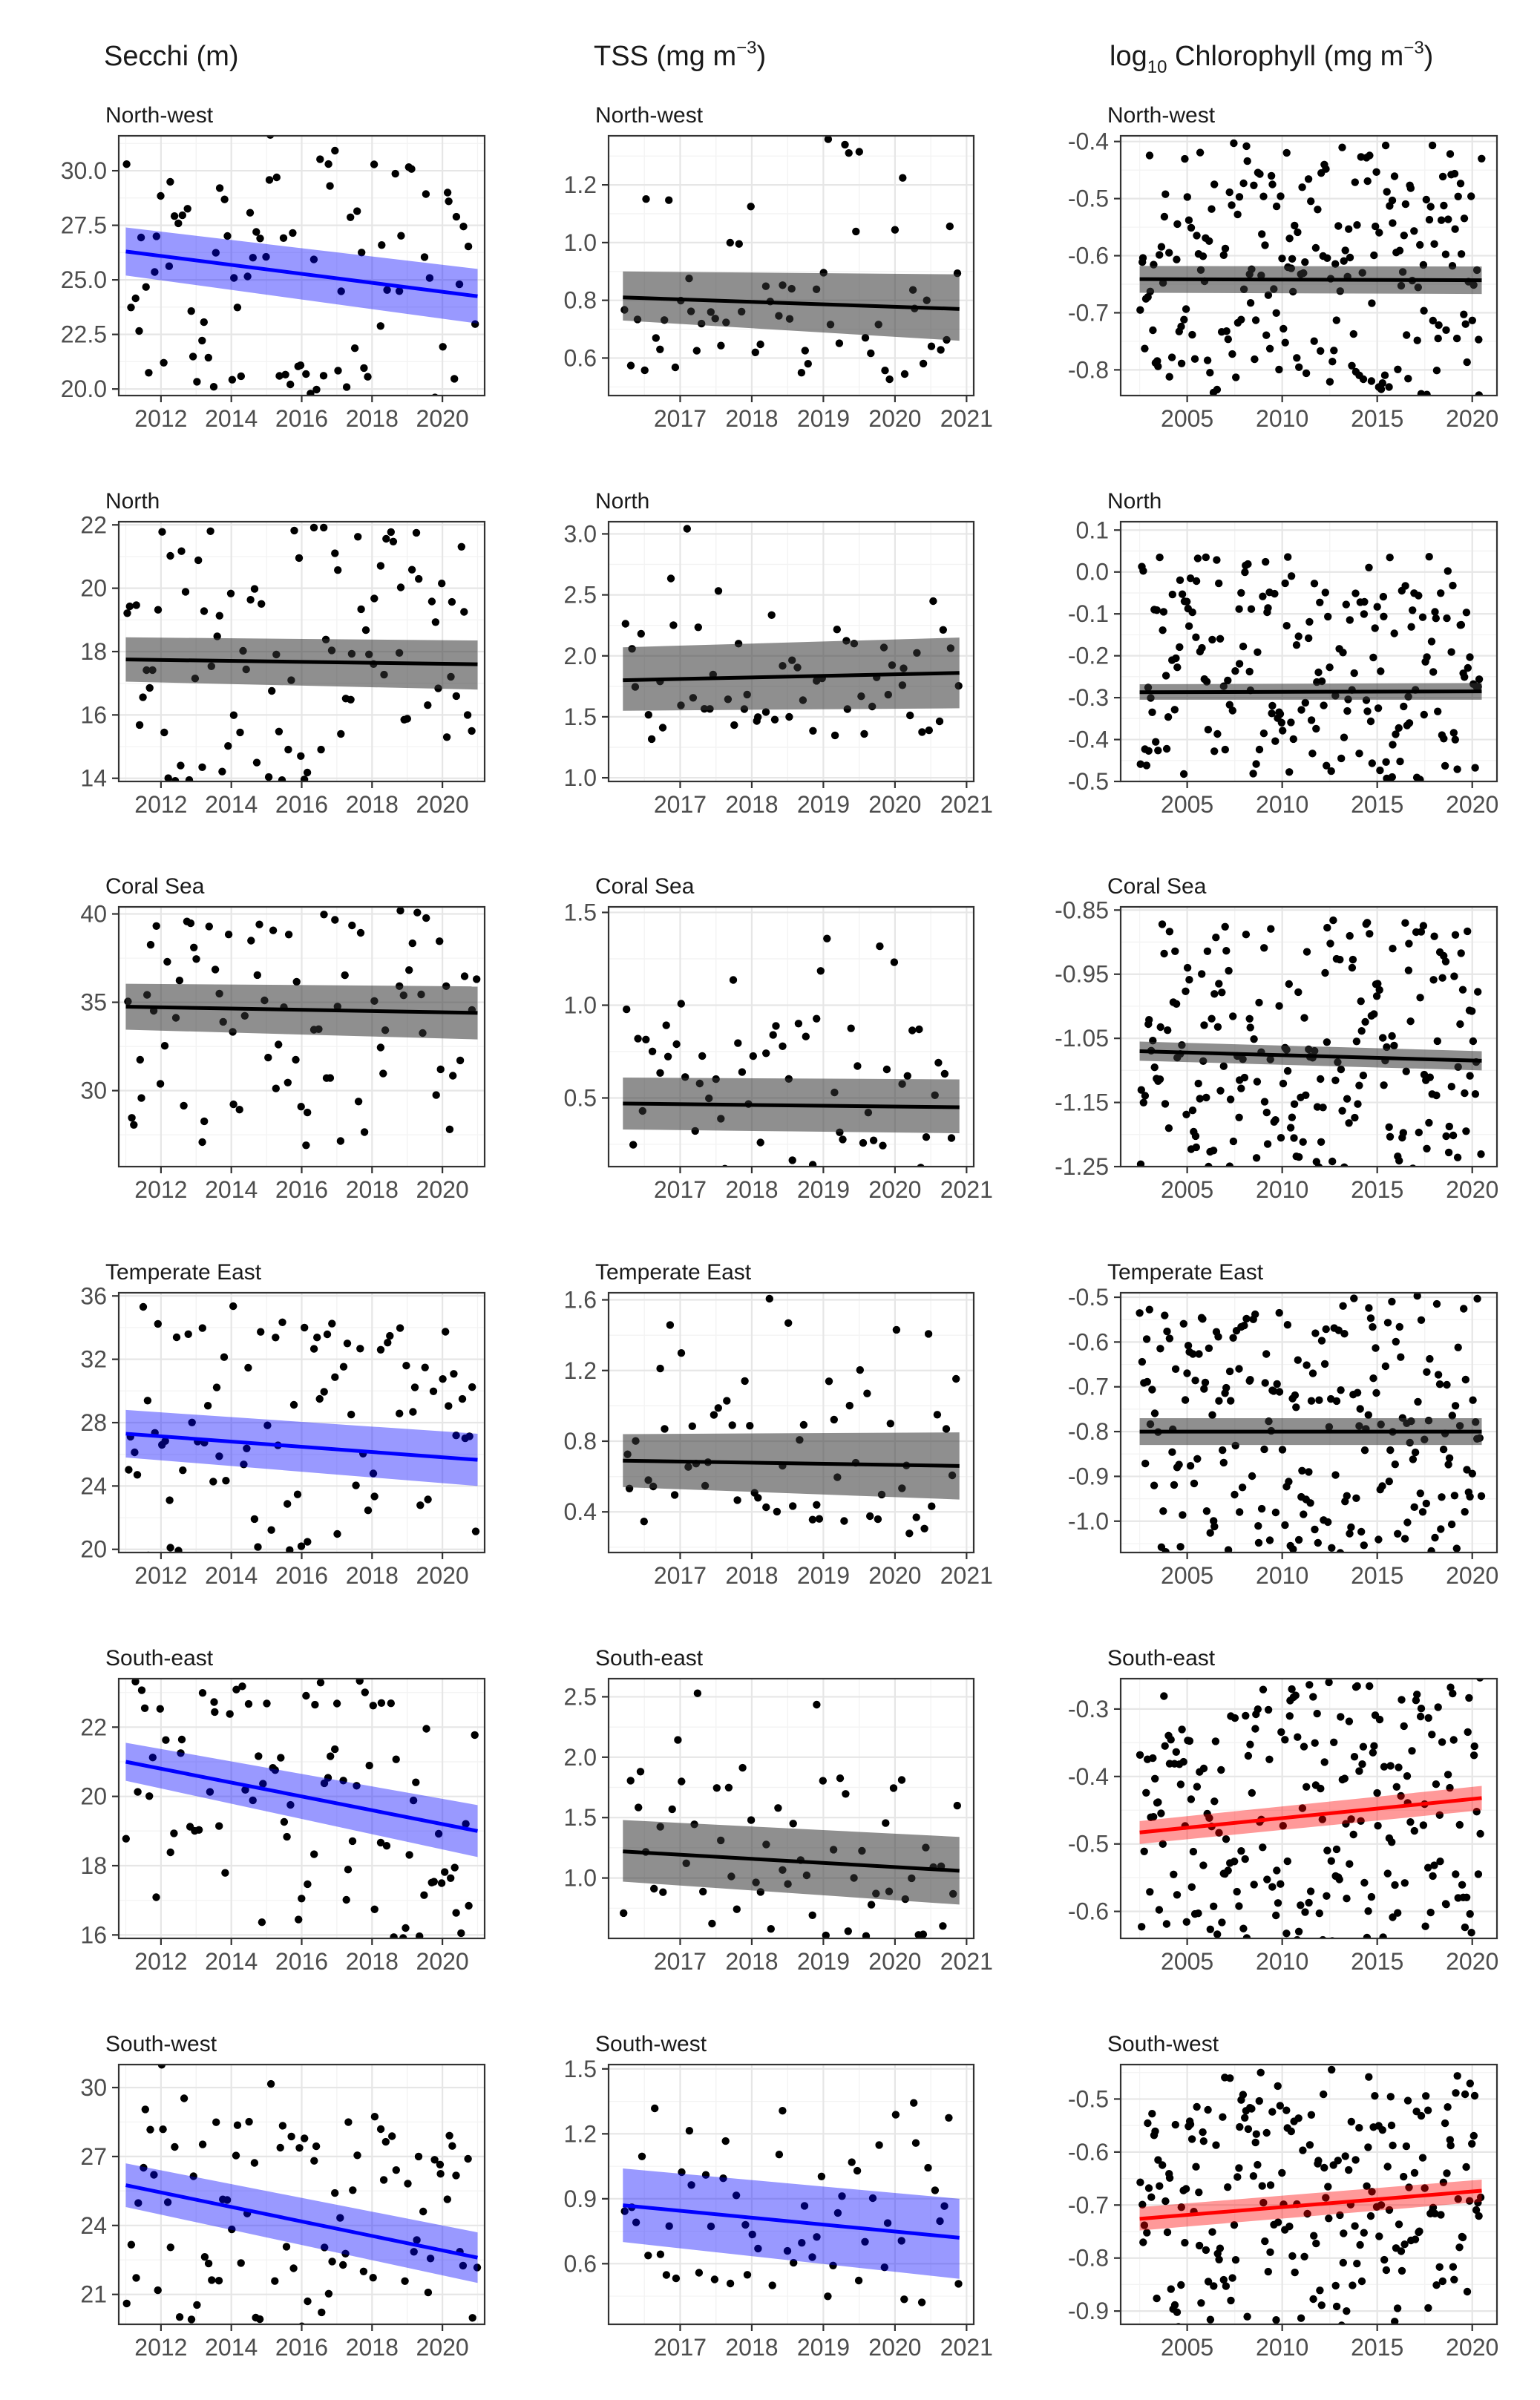 This screenshot has height=2400, width=1540. What do you see at coordinates (967, 2347) in the screenshot?
I see `x-tick-label: 2021` at bounding box center [967, 2347].